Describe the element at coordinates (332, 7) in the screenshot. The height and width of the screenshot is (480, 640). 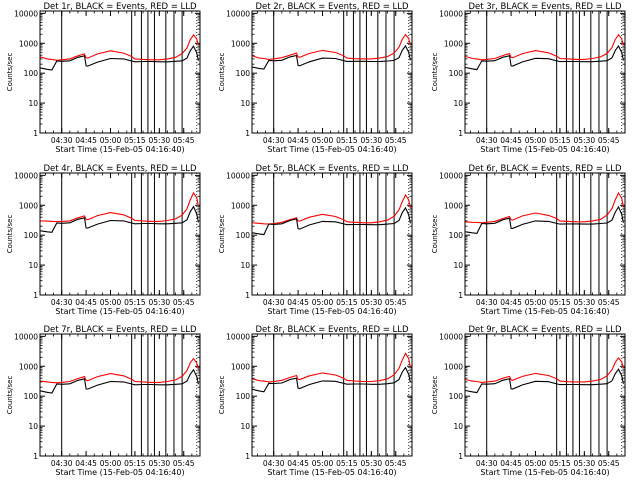
I see `chart-title: Det 2r, BLACK = Events, RED = LLD` at that location.